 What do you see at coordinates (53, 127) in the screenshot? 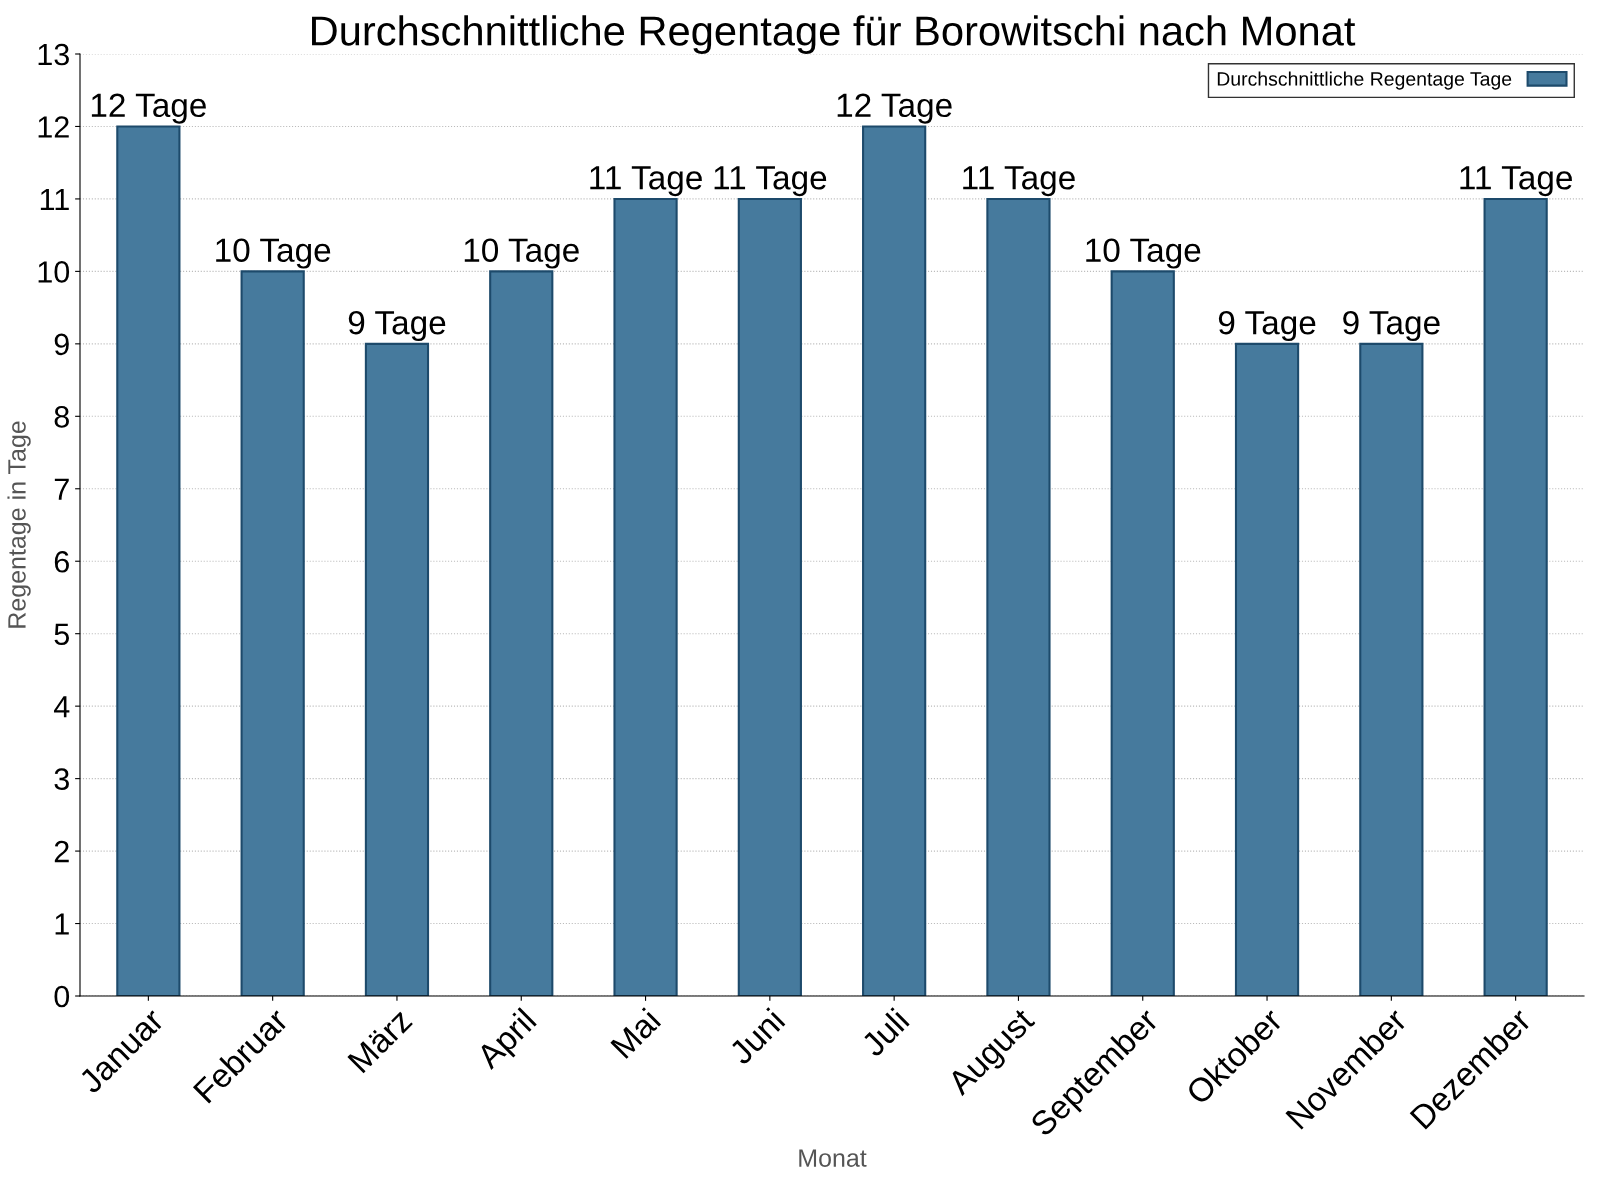
I see `y-tick-label: 12` at bounding box center [53, 127].